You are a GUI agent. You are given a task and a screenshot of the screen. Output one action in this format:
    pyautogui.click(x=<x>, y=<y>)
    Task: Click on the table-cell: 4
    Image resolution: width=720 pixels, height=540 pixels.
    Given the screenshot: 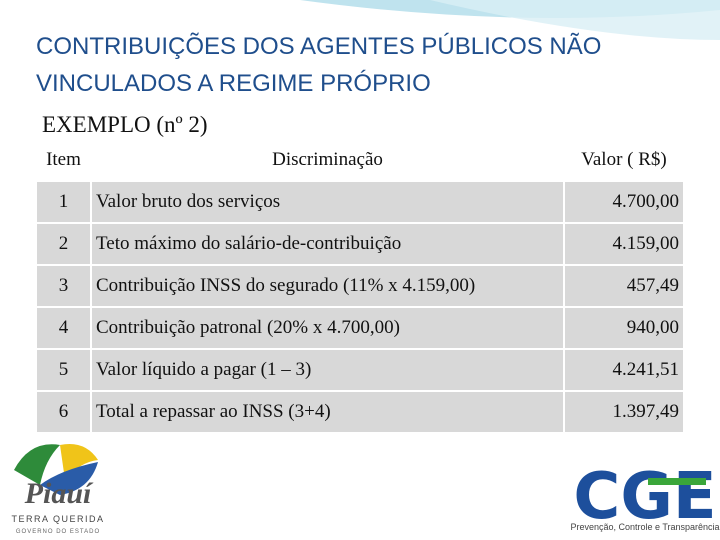 What is the action you would take?
    pyautogui.click(x=63, y=328)
    